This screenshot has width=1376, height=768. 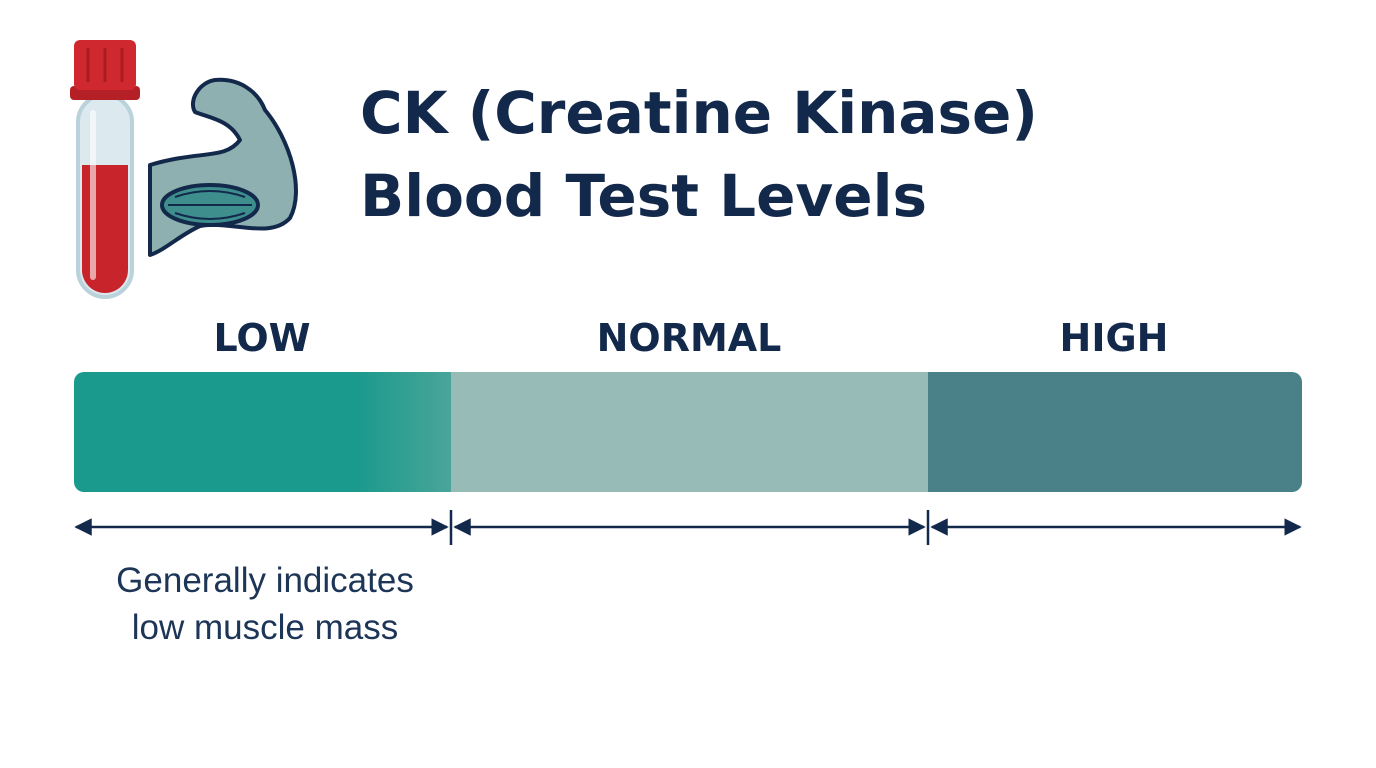 I want to click on low-segment, so click(x=262, y=432).